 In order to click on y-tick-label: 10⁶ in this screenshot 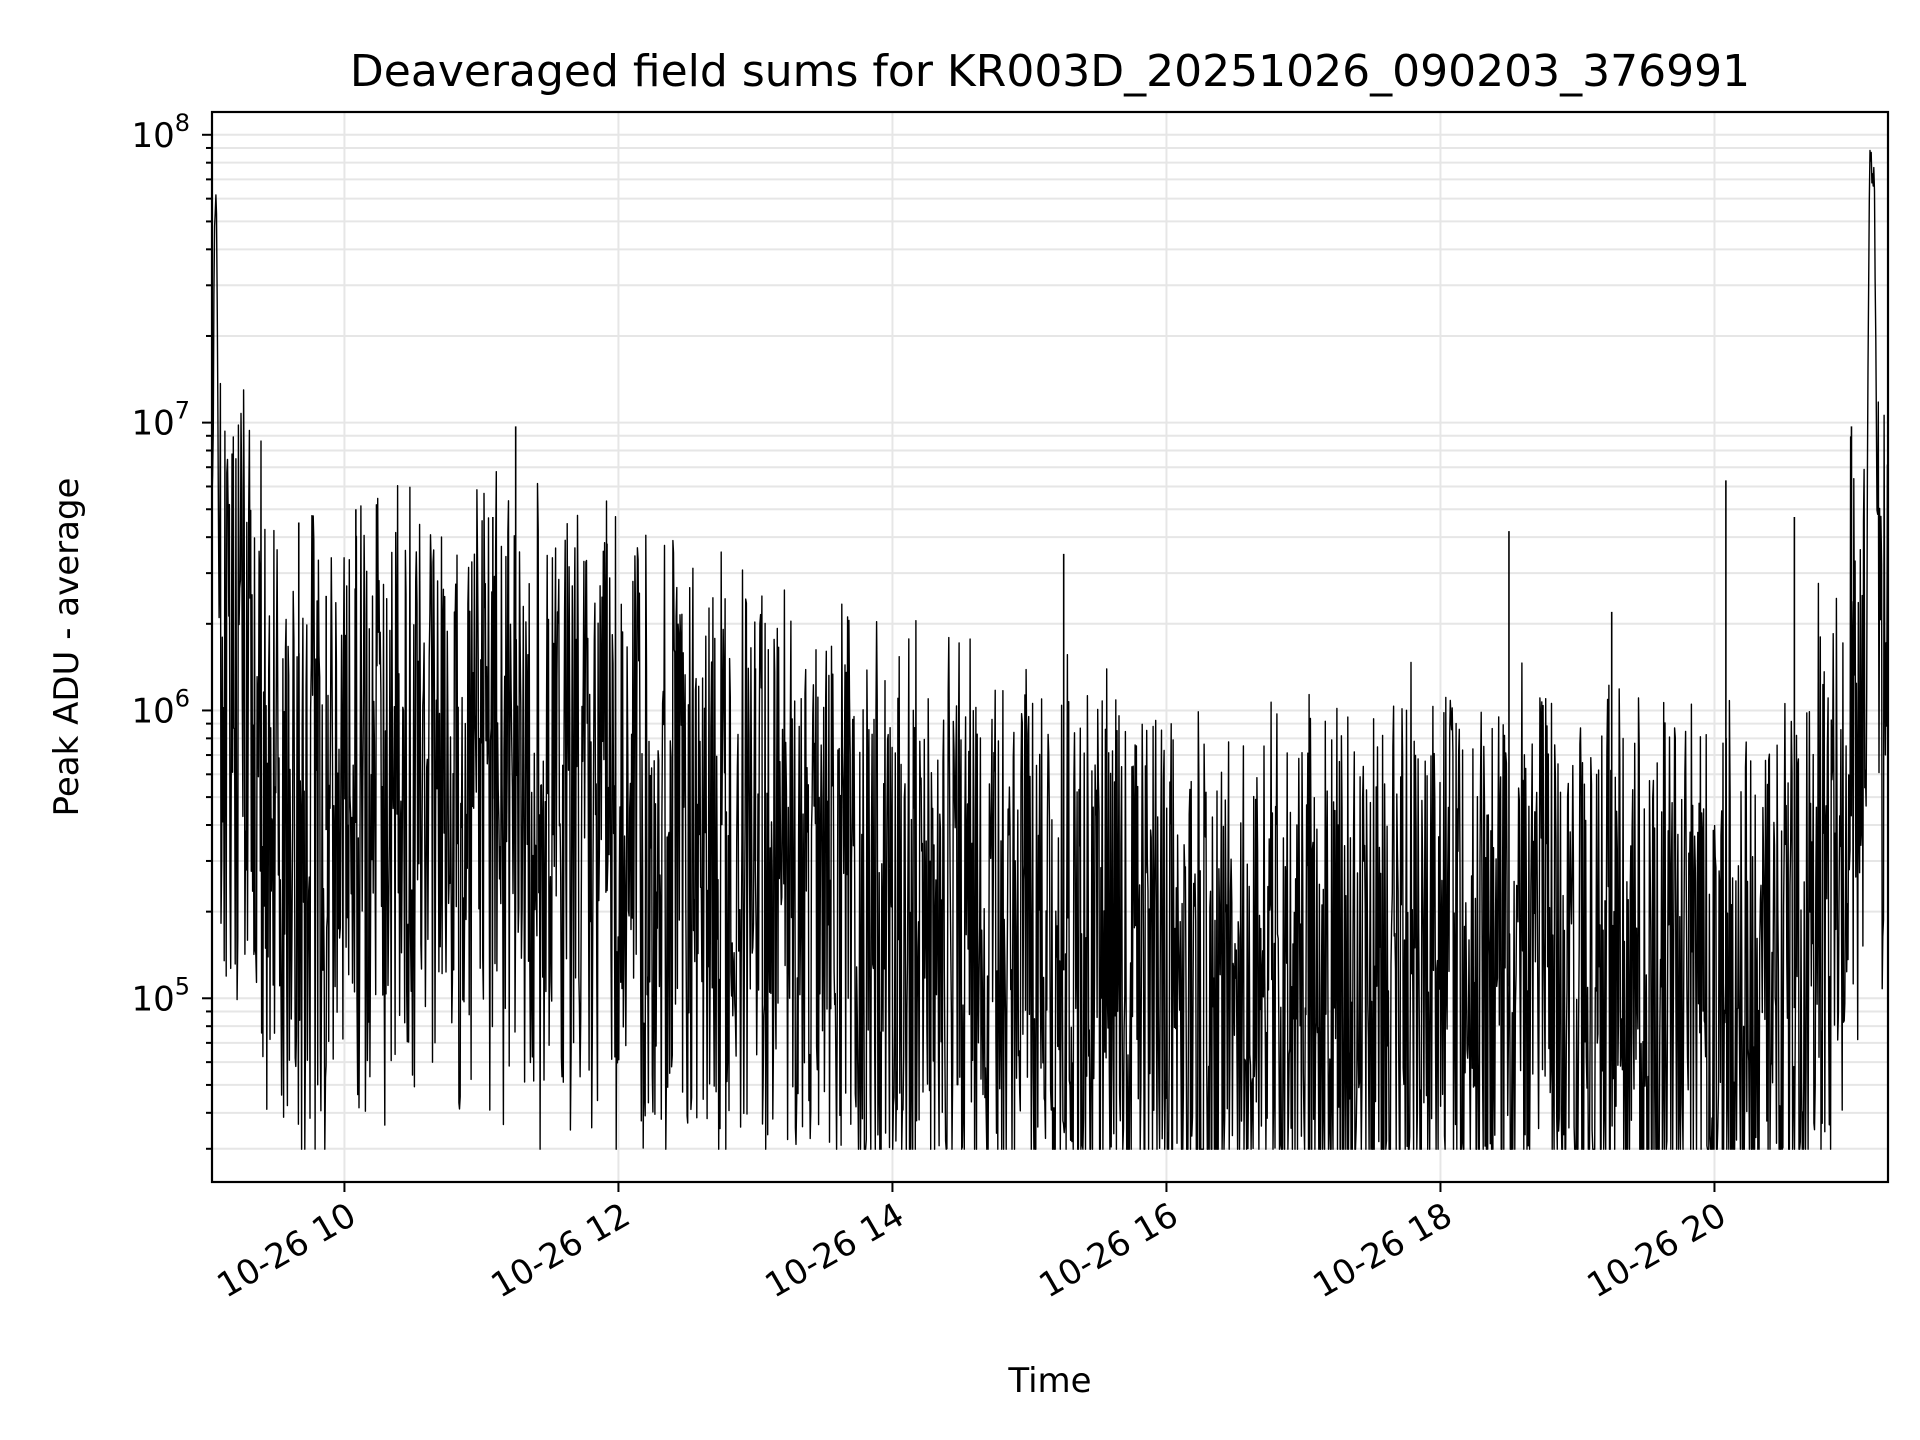, I will do `click(160, 707)`.